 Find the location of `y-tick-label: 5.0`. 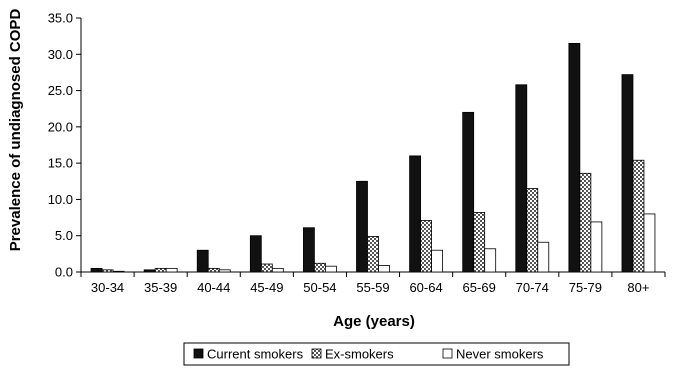

y-tick-label: 5.0 is located at coordinates (64, 235).